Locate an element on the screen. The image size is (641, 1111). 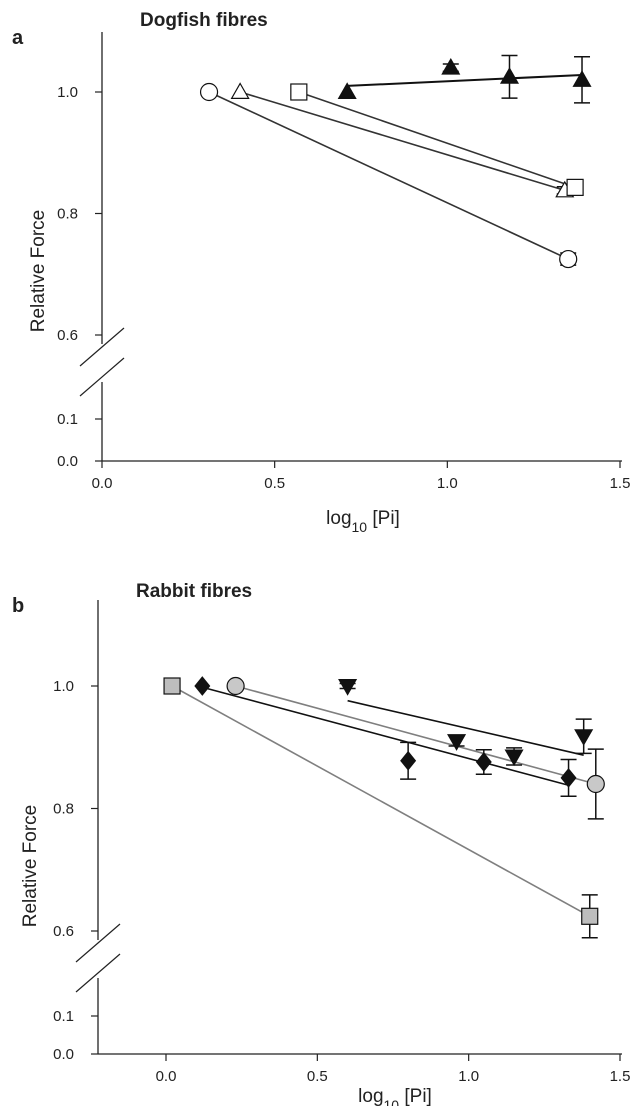
panel-letter: a is located at coordinates (18, 38).